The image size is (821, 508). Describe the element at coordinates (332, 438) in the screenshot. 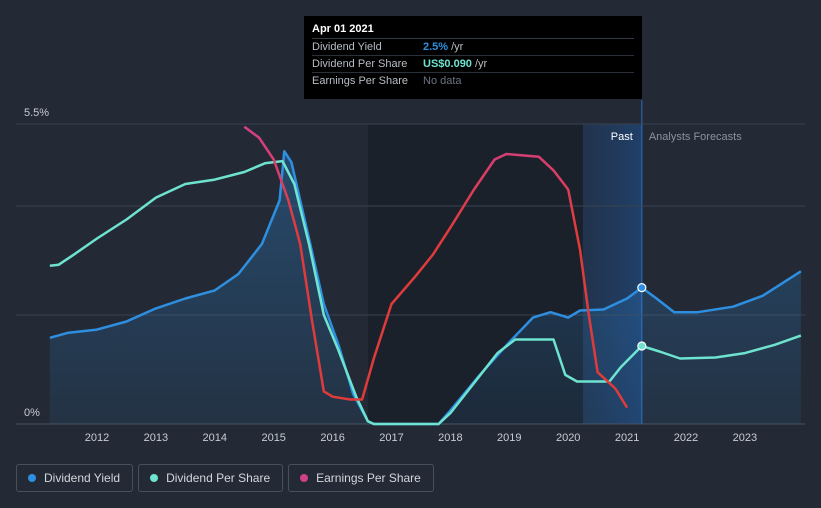

I see `x-tick-label: 2016` at that location.